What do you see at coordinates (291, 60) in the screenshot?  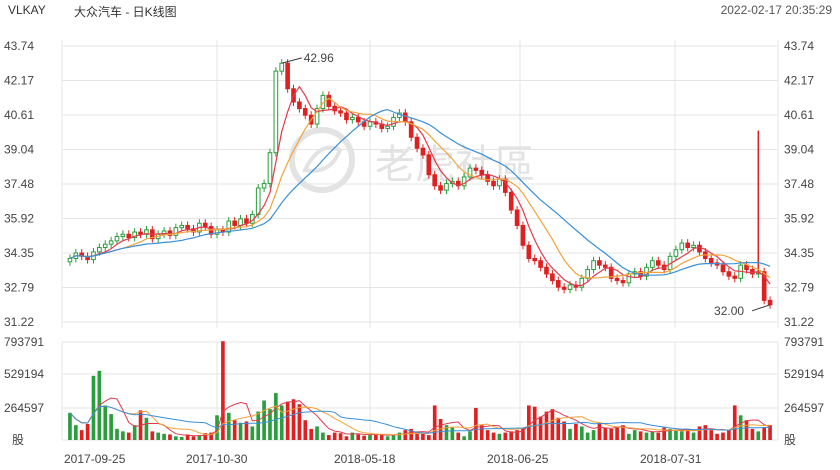 I see `max-leader` at bounding box center [291, 60].